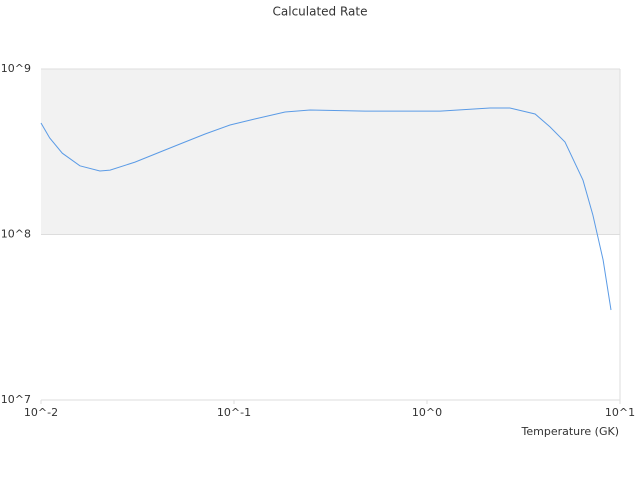 Image resolution: width=640 pixels, height=480 pixels. Describe the element at coordinates (16, 399) in the screenshot. I see `y-tick-label: 10^7` at that location.